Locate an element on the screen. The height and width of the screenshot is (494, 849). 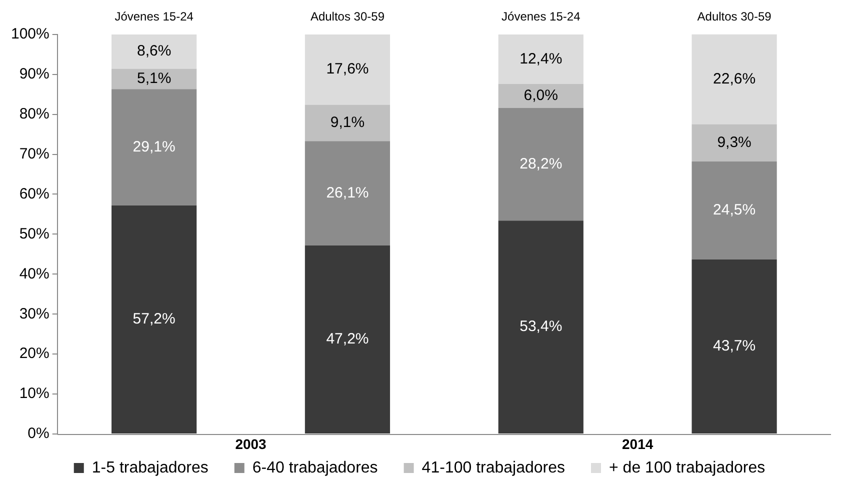
data-label: 24,5% is located at coordinates (734, 210).